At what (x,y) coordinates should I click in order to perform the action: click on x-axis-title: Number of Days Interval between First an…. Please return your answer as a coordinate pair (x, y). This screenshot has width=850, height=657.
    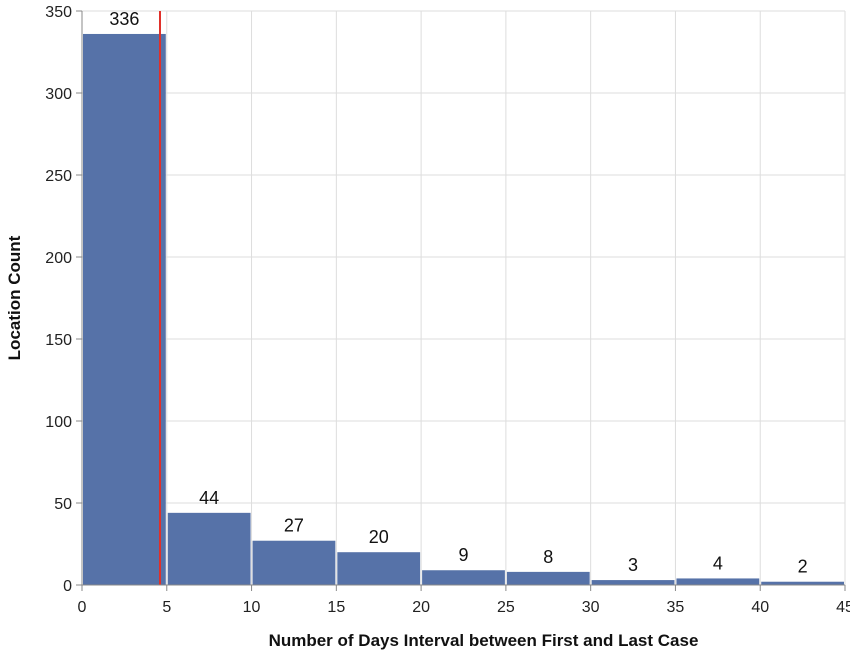
    Looking at the image, I should click on (484, 640).